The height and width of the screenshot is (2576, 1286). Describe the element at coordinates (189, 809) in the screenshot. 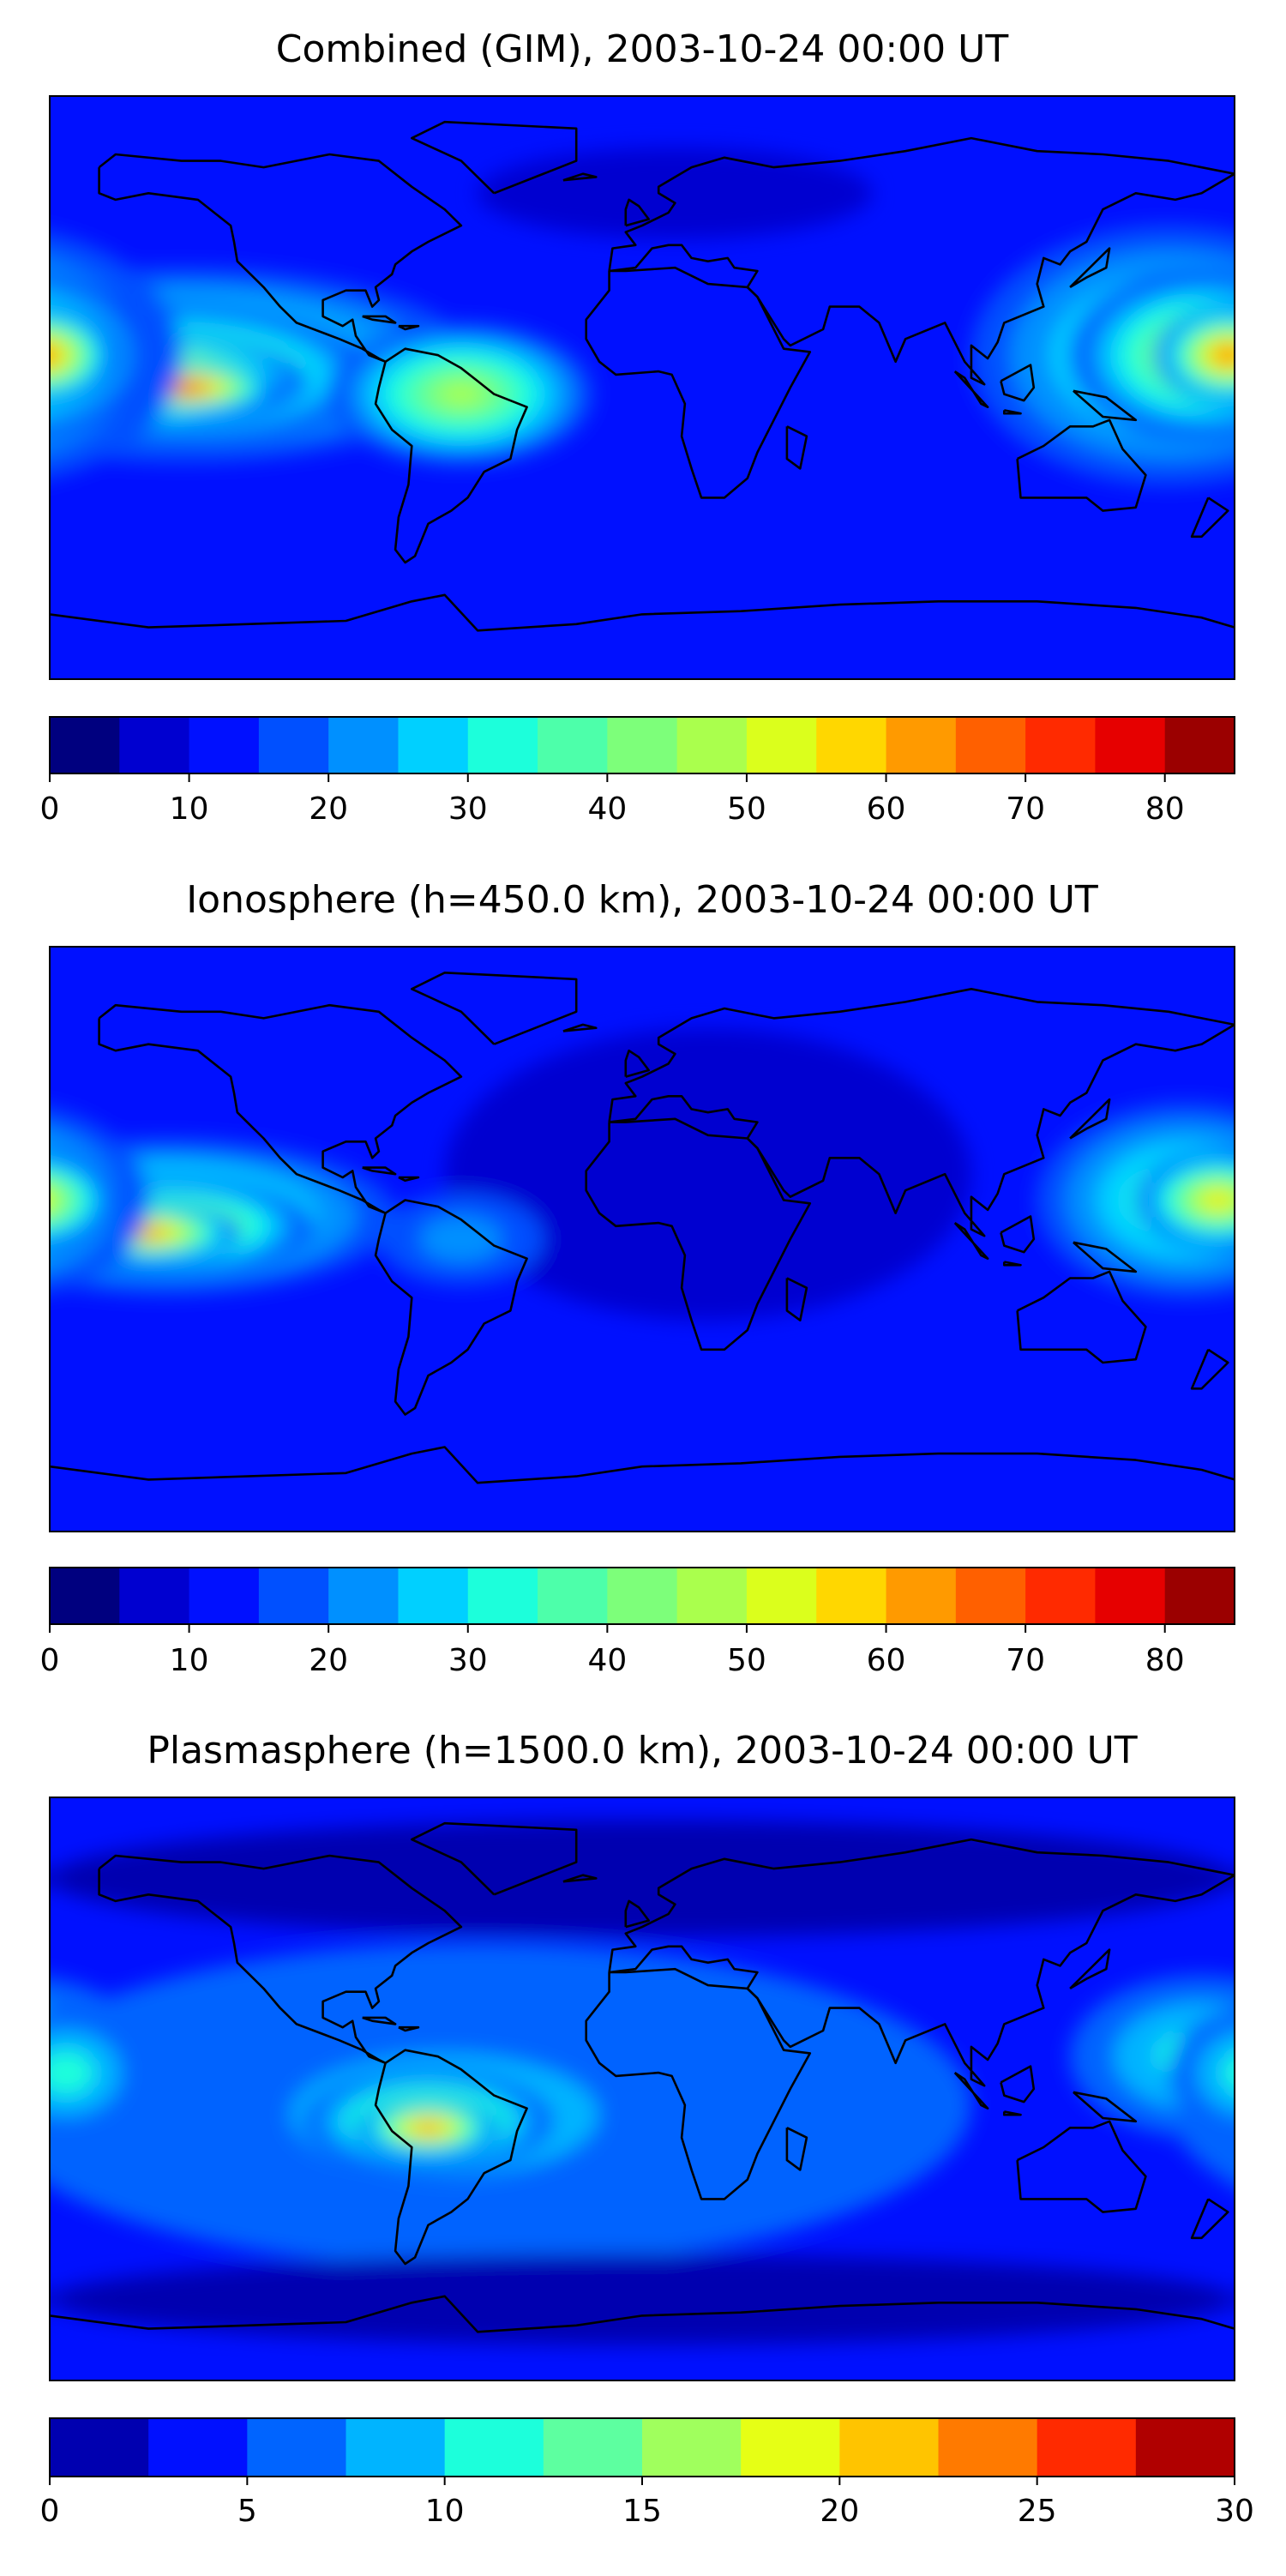

I see `colorbar-tick-label: 10` at that location.